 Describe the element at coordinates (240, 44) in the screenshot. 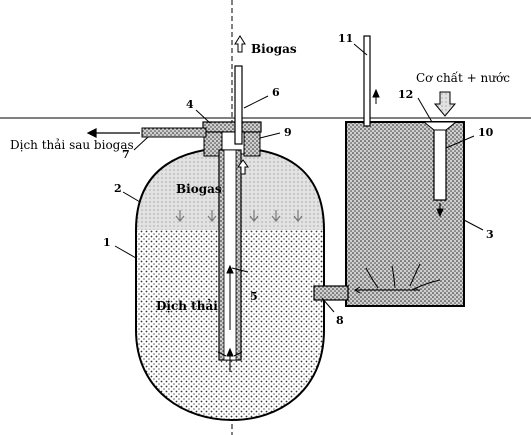

I see `biogas-up-arrow` at that location.